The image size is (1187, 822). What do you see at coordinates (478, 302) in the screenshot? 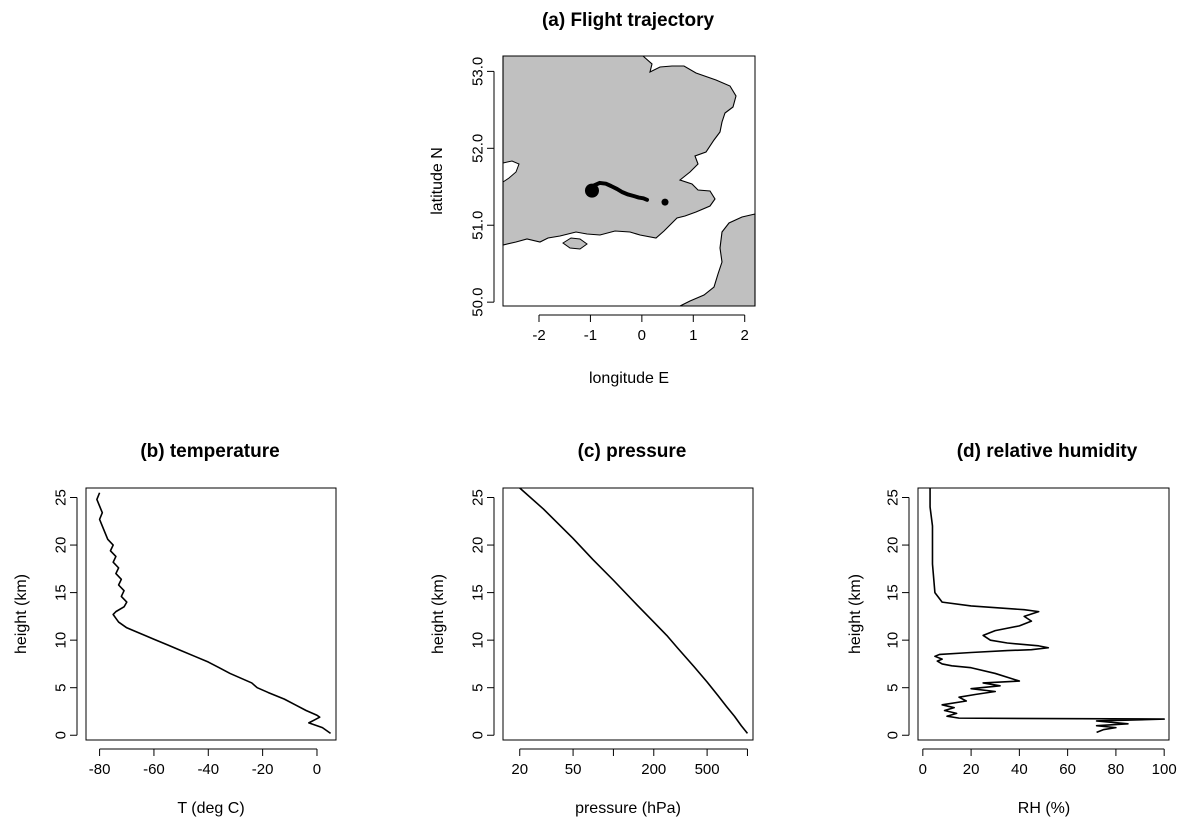
I see `y-tick-label: 50.0` at bounding box center [478, 302].